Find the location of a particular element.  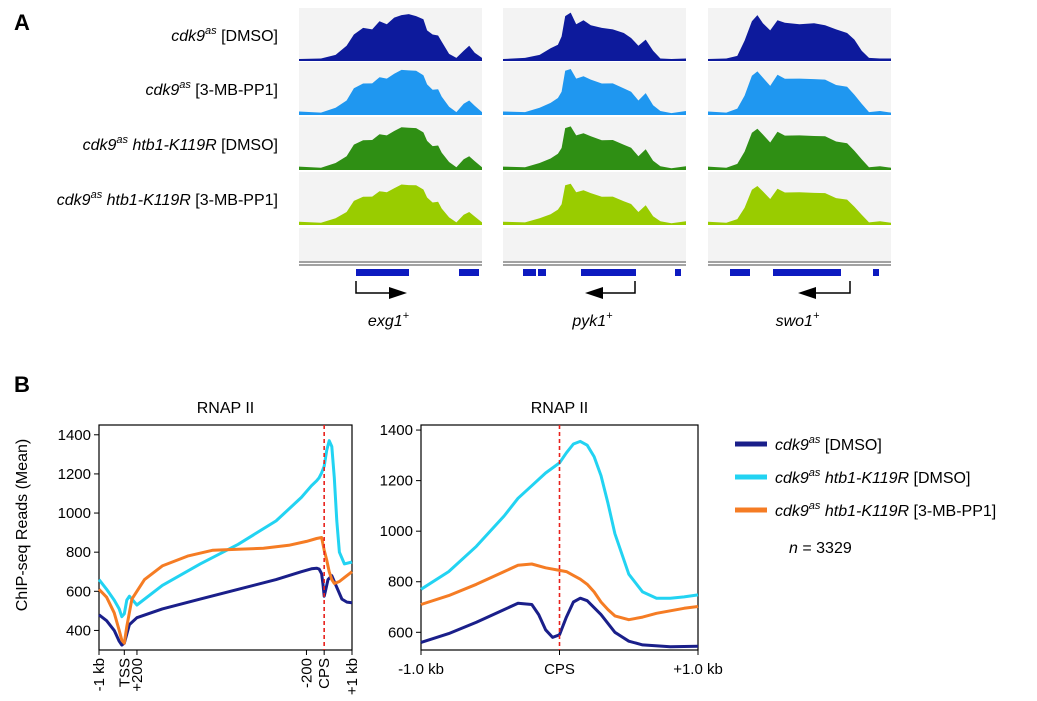

plot-frame is located at coordinates (225, 537).